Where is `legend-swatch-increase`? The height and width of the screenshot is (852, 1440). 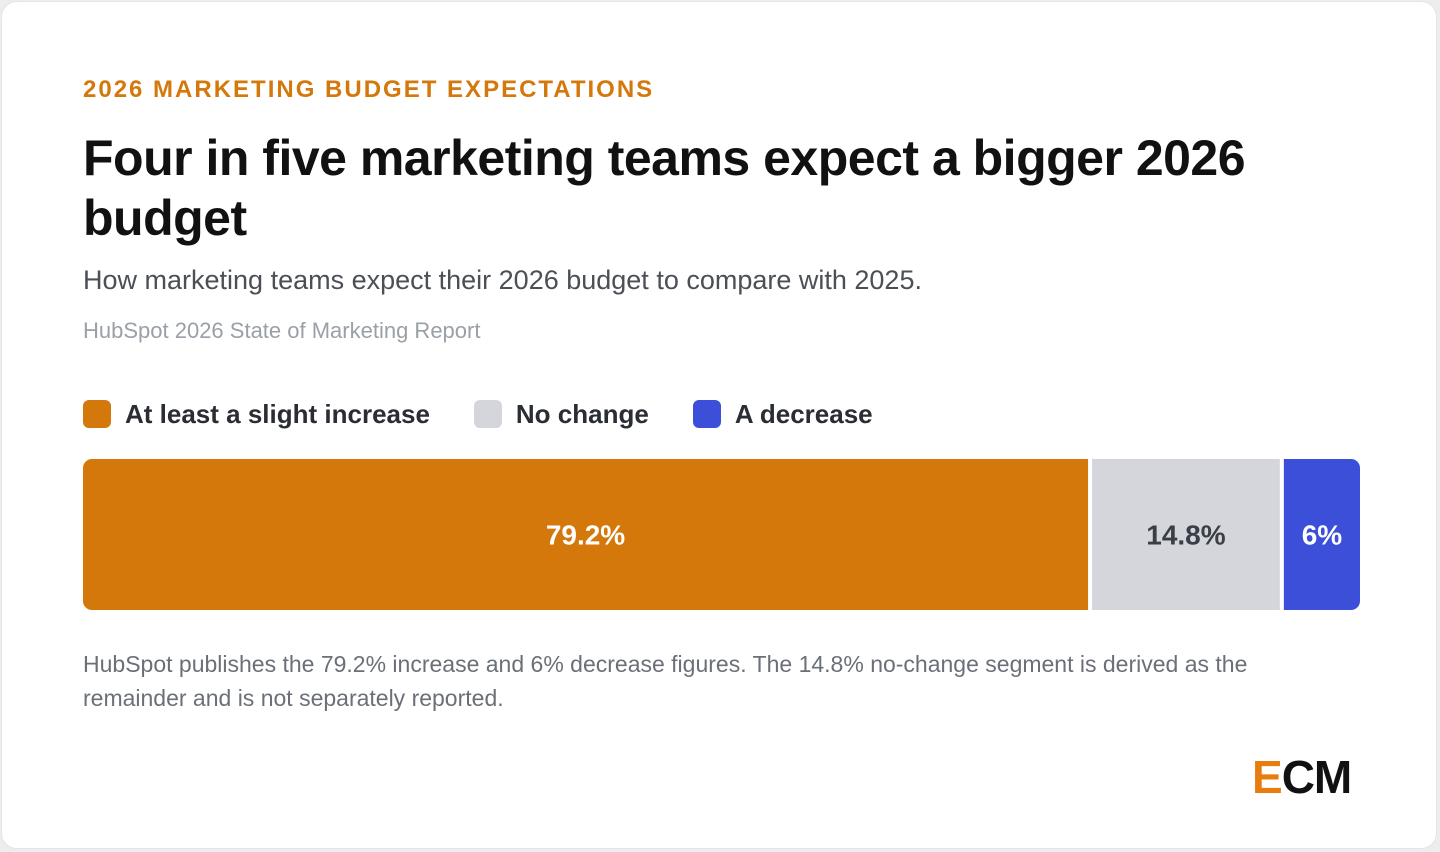
legend-swatch-increase is located at coordinates (97, 414).